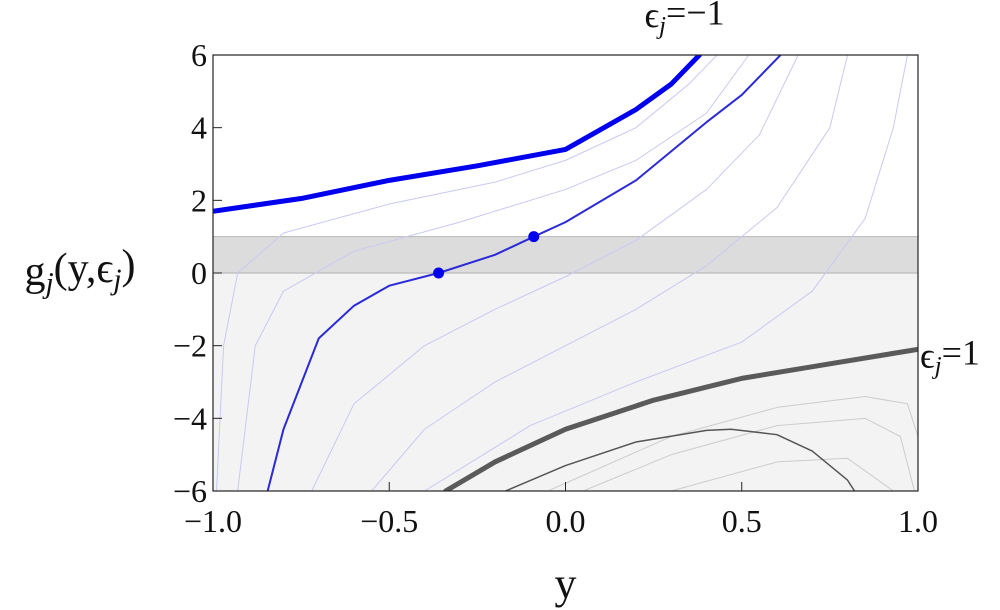 Image resolution: width=1000 pixels, height=610 pixels. I want to click on y-tick-label: 6, so click(199, 55).